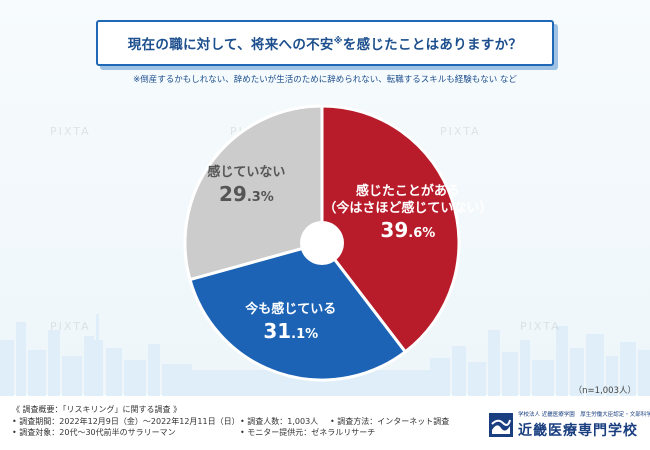 The image size is (650, 450). I want to click on question-title-box: 現在の職に対して、将来への不安※を感じたことはありますか？, so click(325, 43).